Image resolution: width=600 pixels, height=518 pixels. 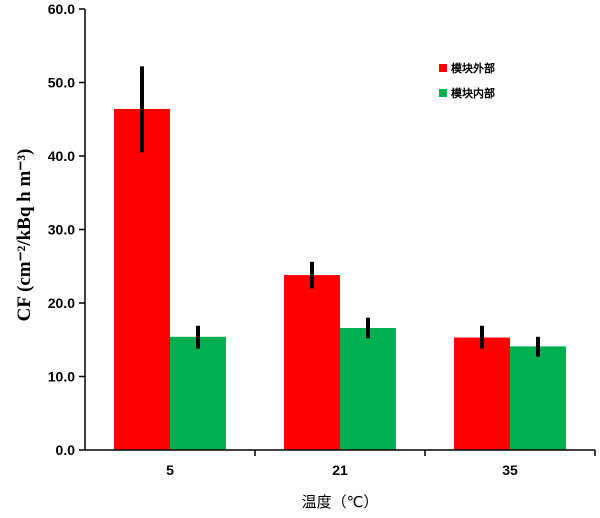 I want to click on y-tick-label: 10.0, so click(x=61, y=377).